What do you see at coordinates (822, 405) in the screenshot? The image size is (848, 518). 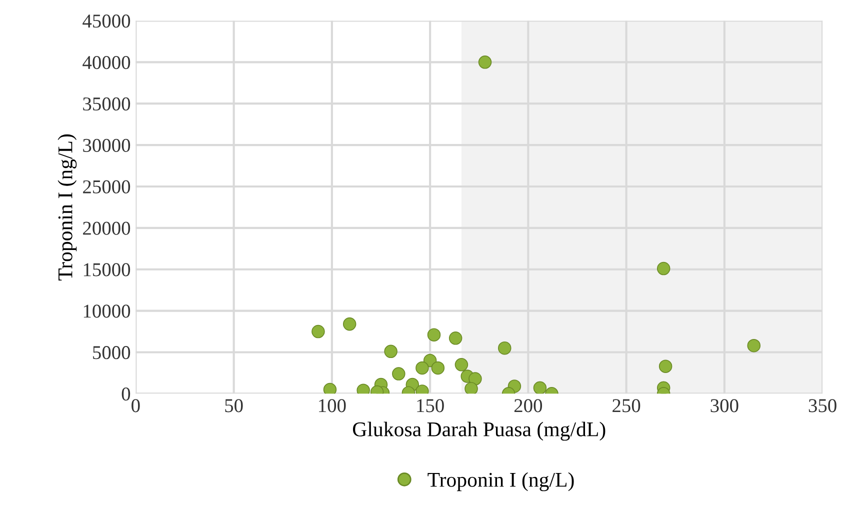 I see `x-tick-label: 350` at bounding box center [822, 405].